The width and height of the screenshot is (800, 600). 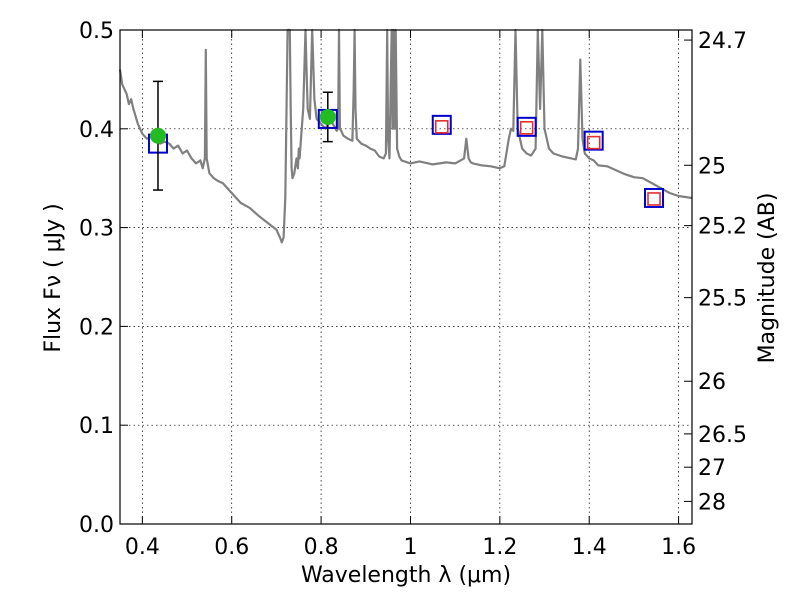 What do you see at coordinates (410, 547) in the screenshot?
I see `x-tick-label: 1` at bounding box center [410, 547].